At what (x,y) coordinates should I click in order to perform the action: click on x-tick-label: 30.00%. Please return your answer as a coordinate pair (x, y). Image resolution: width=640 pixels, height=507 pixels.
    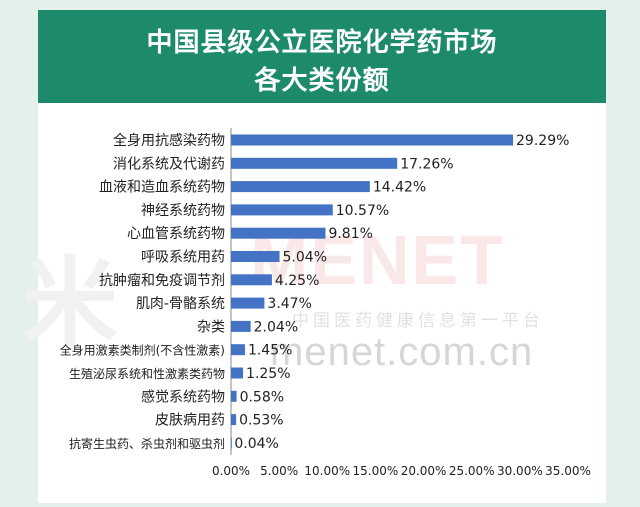
    Looking at the image, I should click on (520, 471).